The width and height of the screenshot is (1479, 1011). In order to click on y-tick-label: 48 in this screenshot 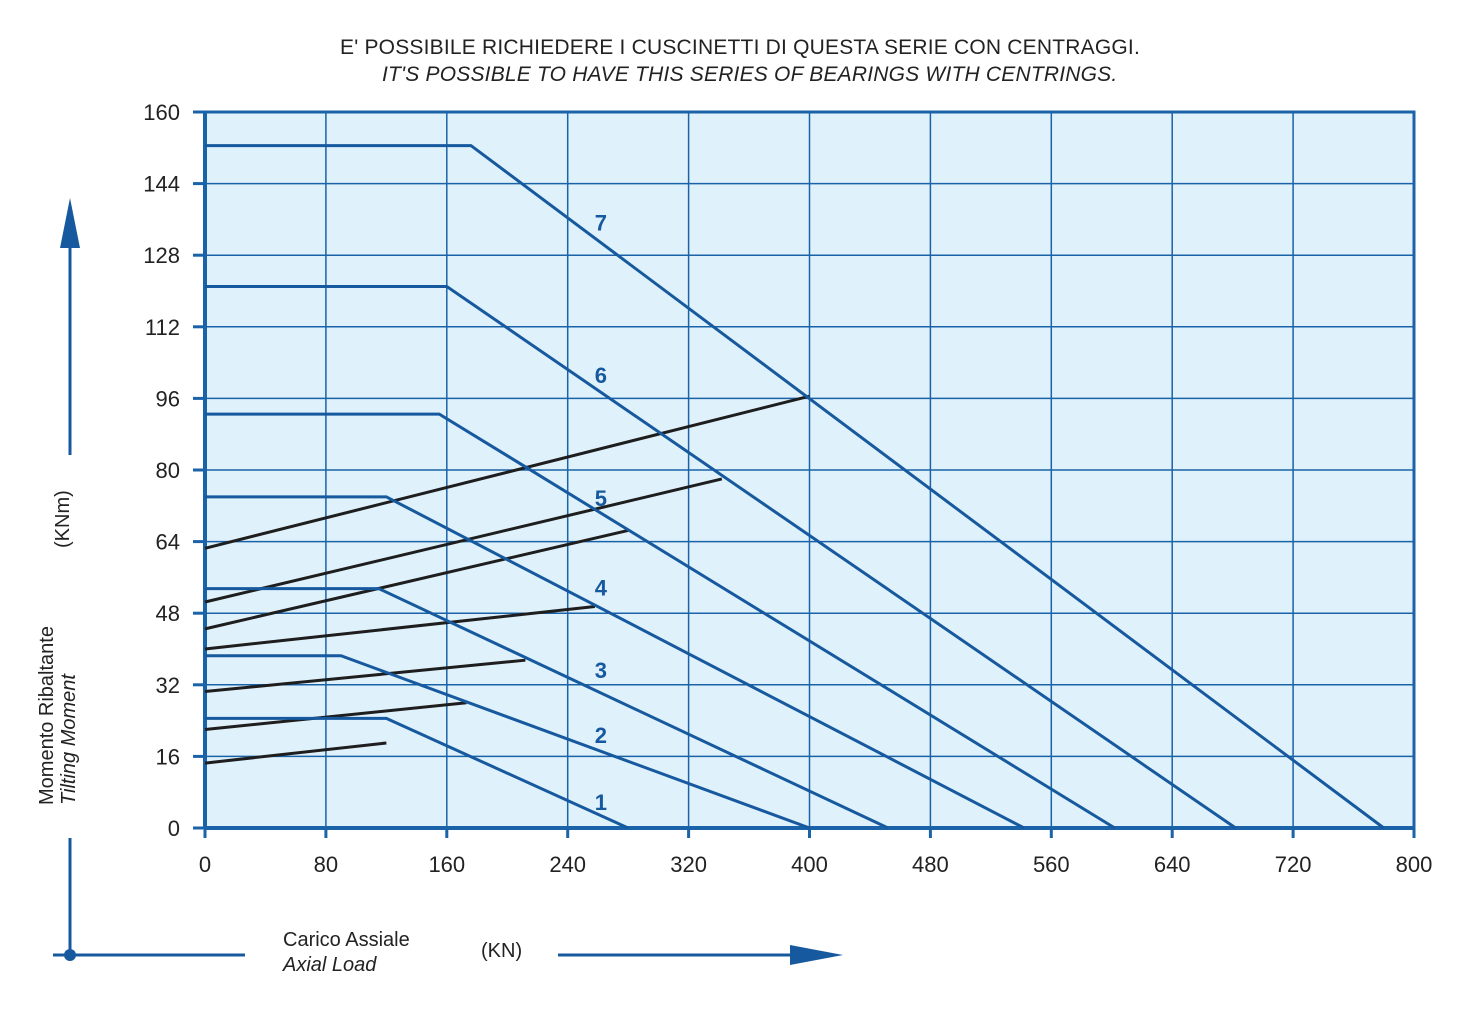, I will do `click(168, 613)`.